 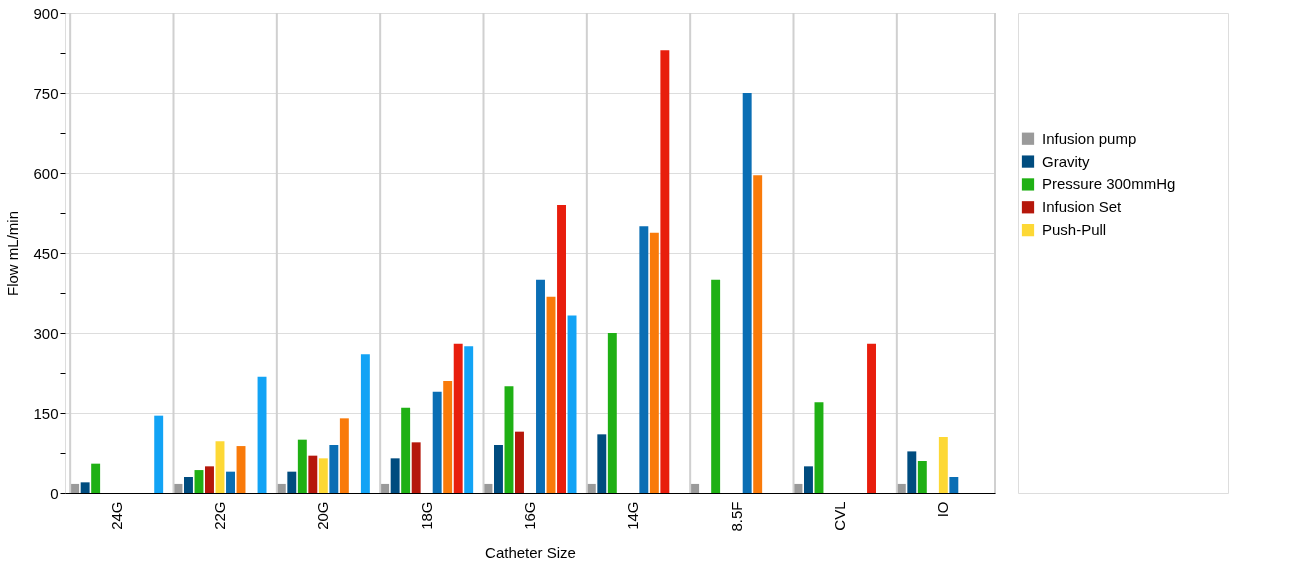 I want to click on x-tick-label: CVL, so click(x=839, y=516).